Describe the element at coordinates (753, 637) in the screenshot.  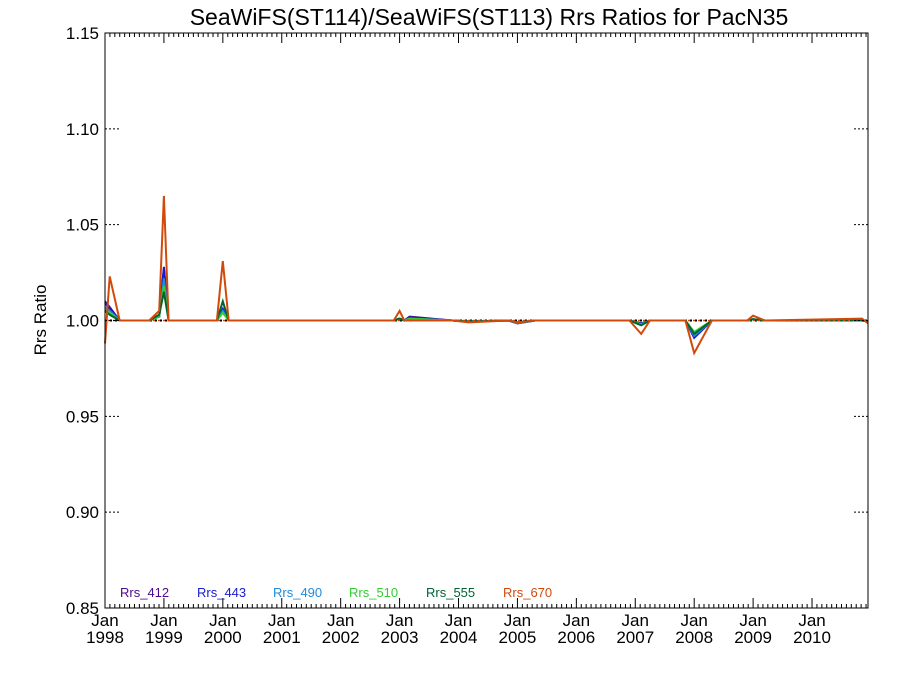
I see `x-tick-year: 2009` at that location.